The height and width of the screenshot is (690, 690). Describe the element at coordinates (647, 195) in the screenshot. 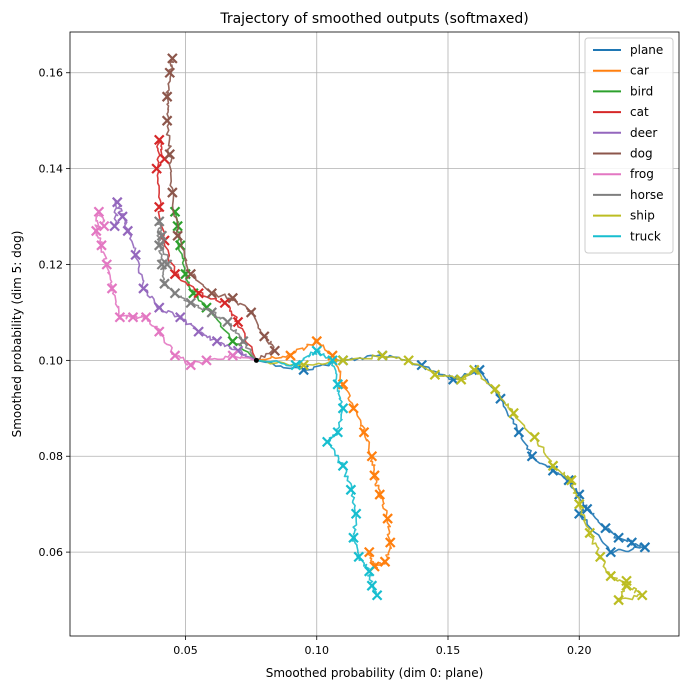

I see `legend-label-horse: horse` at that location.